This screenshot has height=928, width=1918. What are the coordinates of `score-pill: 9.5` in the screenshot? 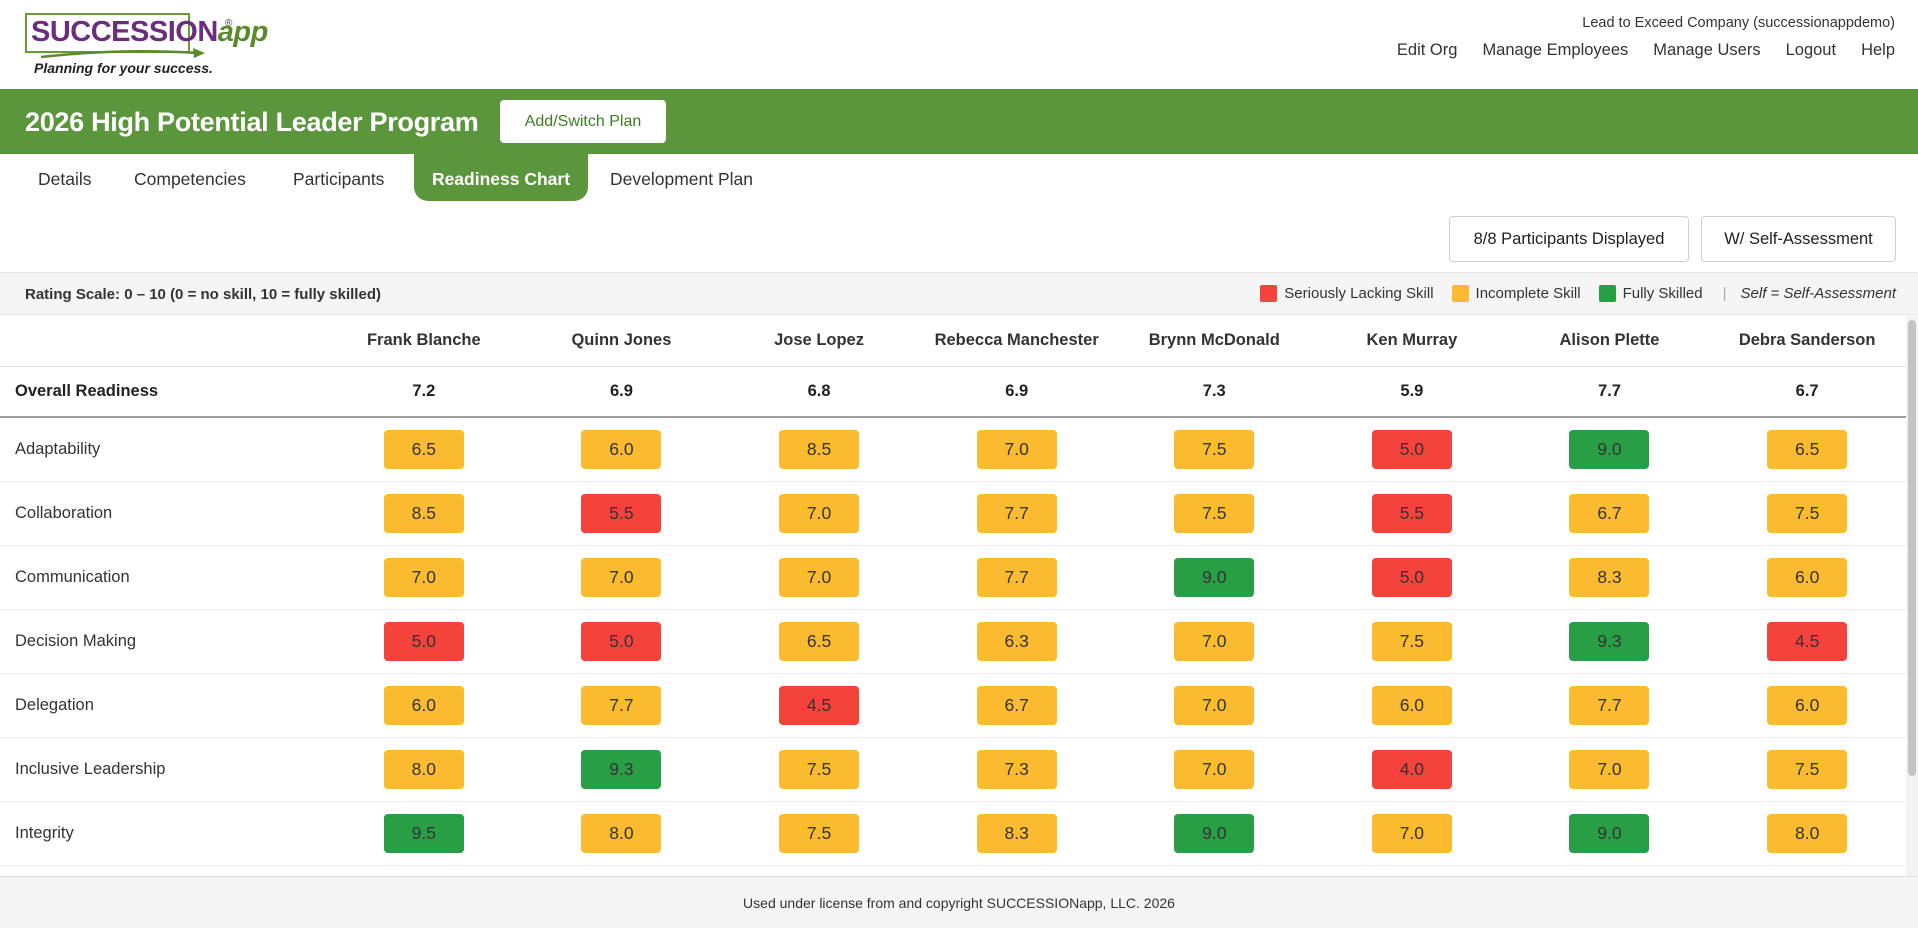 It's located at (423, 833).